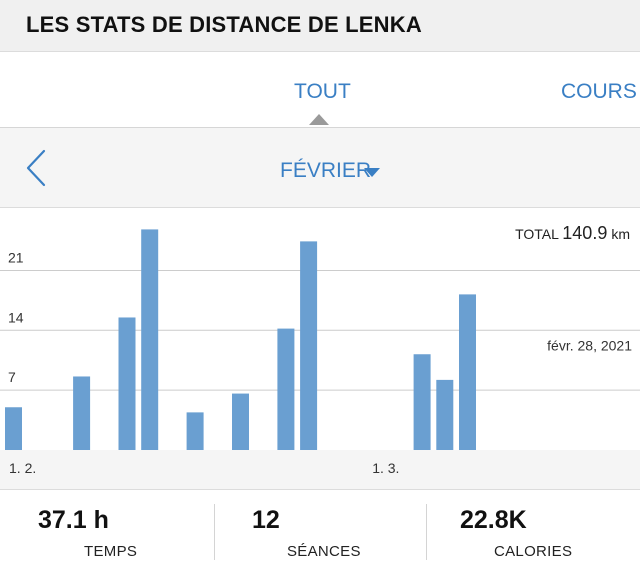 The height and width of the screenshot is (570, 640). I want to click on stat-sessions: 12 SÉANCES, so click(320, 530).